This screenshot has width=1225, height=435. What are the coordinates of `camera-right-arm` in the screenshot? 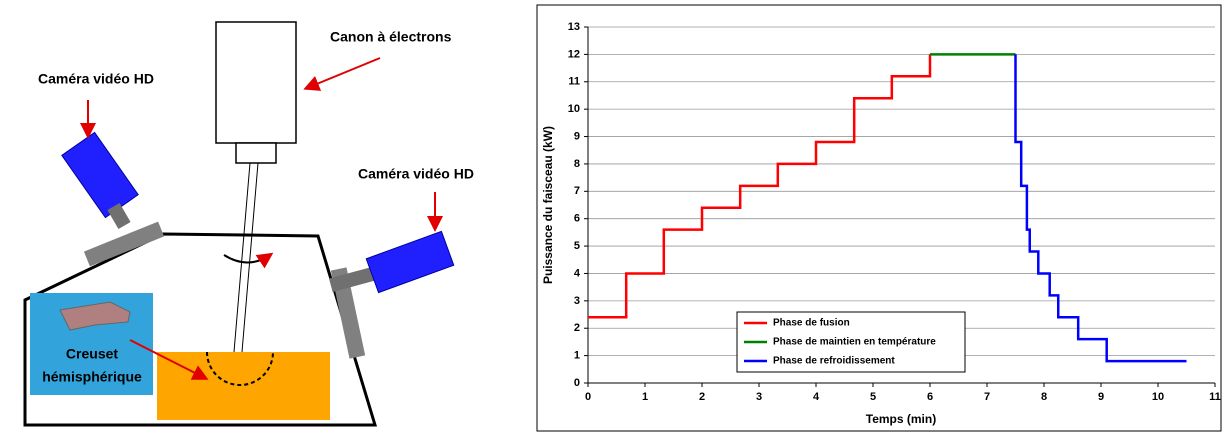 It's located at (348, 313).